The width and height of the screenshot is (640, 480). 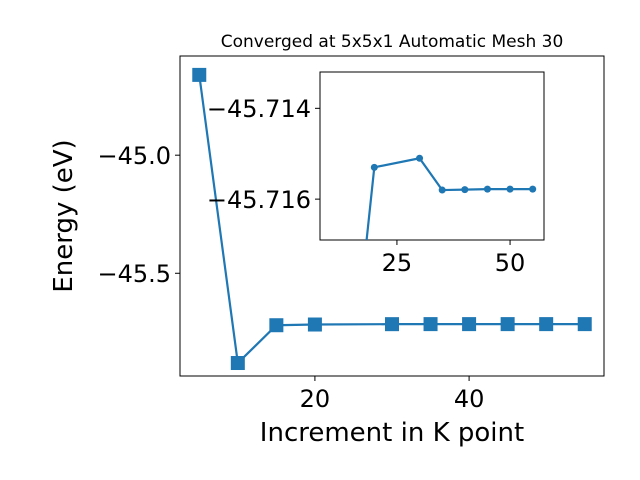 What do you see at coordinates (259, 200) in the screenshot?
I see `y-tick-label: −45.716` at bounding box center [259, 200].